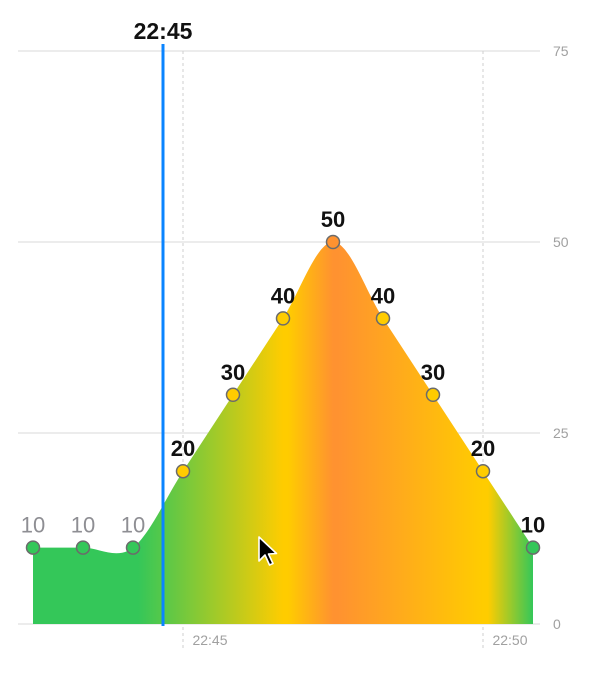 This screenshot has height=682, width=592. Describe the element at coordinates (561, 433) in the screenshot. I see `y-tick-label: 25` at that location.